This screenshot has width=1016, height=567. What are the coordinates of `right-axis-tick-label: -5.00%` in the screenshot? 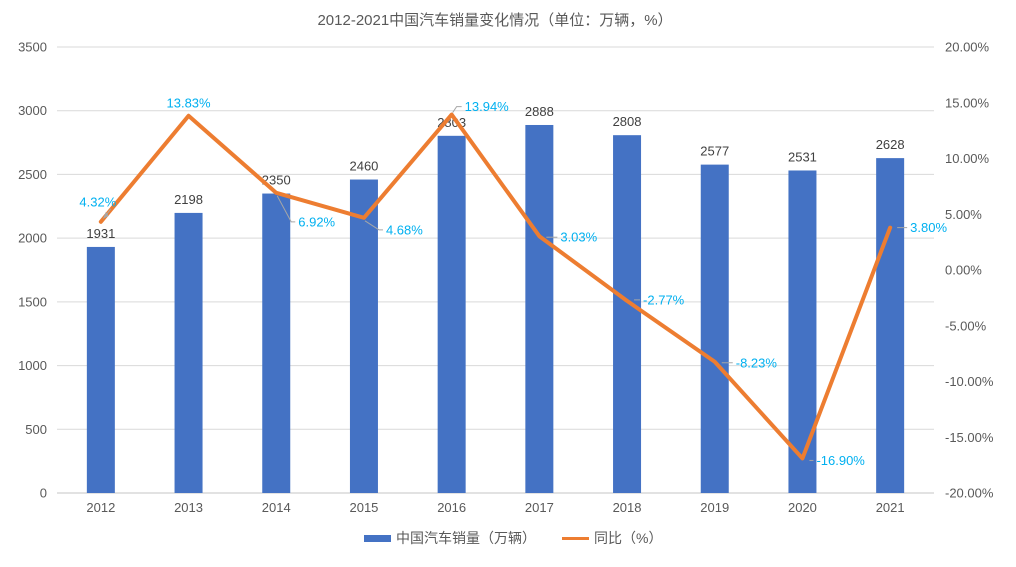 It's located at (966, 325).